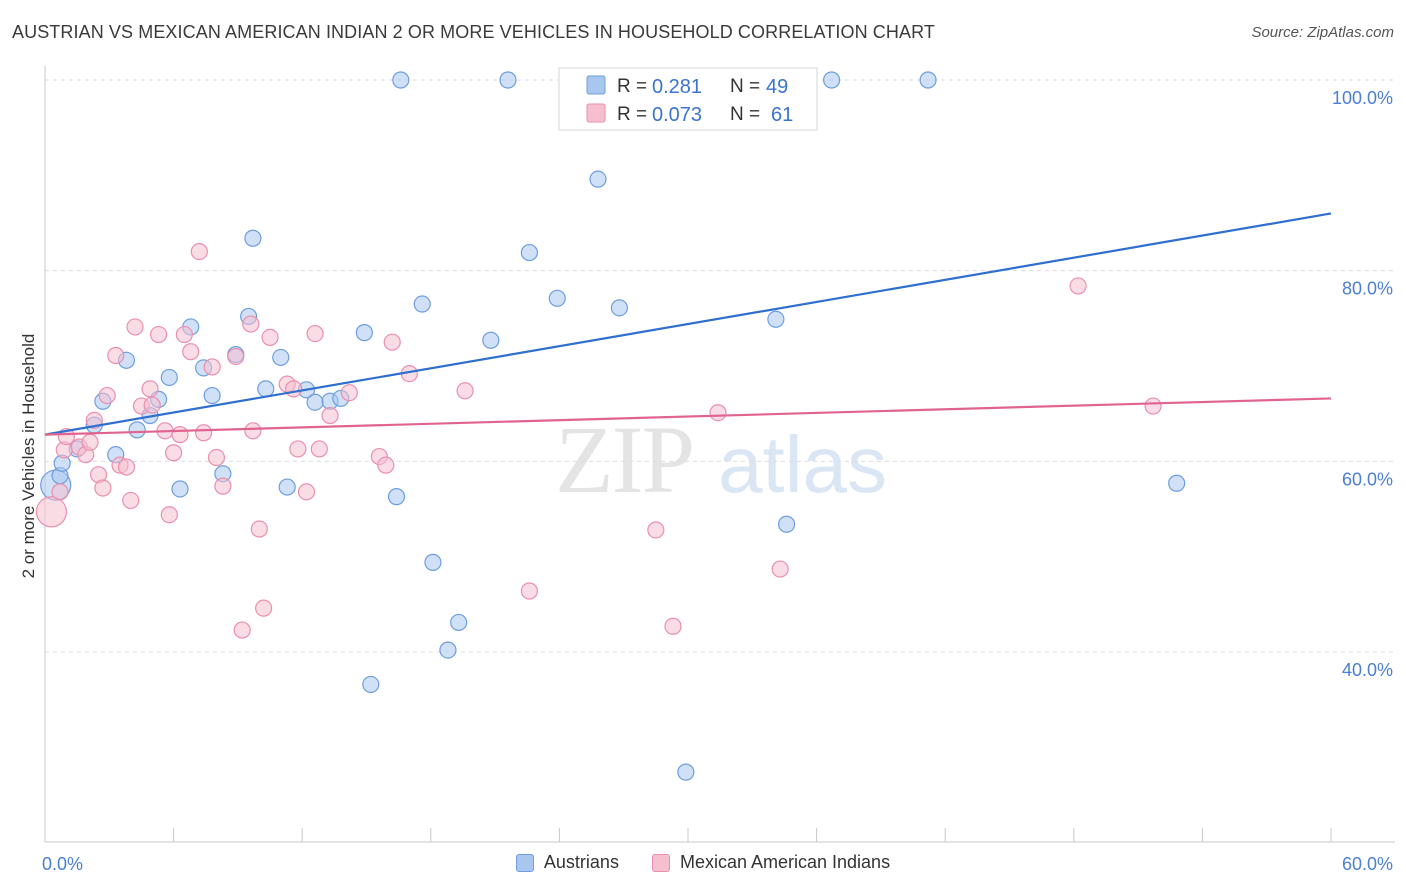  Describe the element at coordinates (624, 459) in the screenshot. I see `watermark-zip: ZIP` at that location.